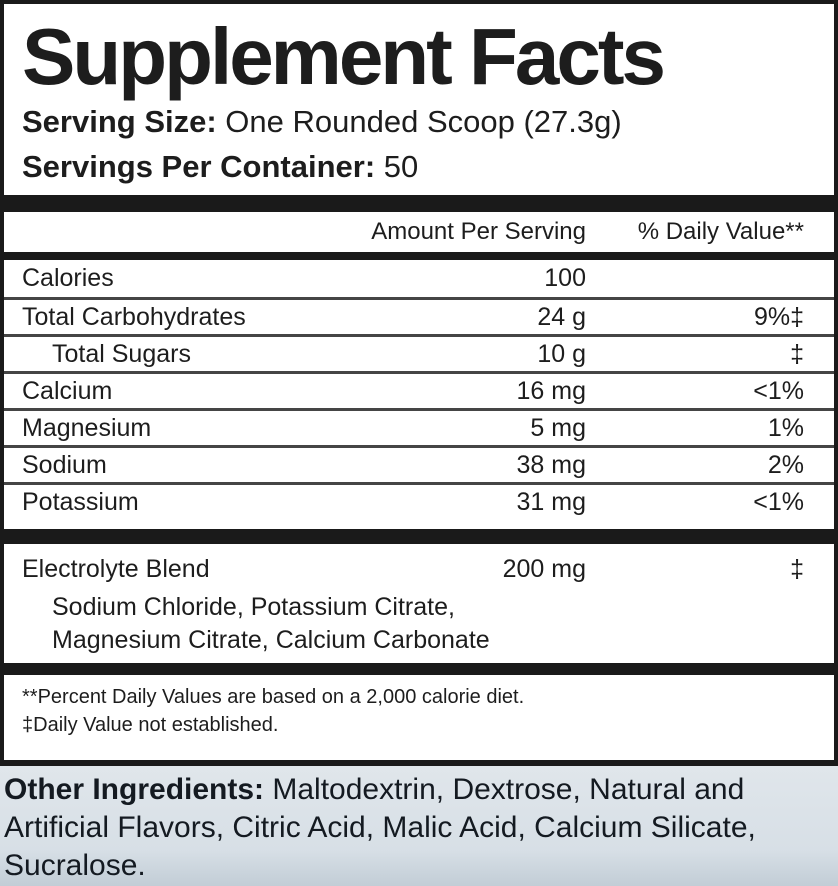 The height and width of the screenshot is (886, 838). I want to click on nutrient-amount: 31 mg, so click(551, 501).